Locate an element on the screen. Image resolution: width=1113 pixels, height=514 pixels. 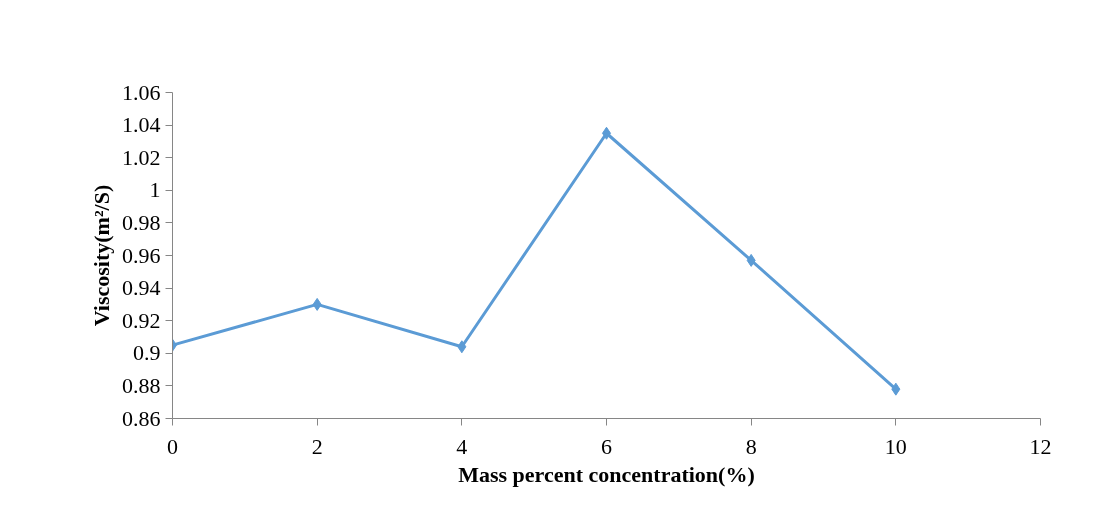
y-tick-label: 1.04 is located at coordinates (141, 125).